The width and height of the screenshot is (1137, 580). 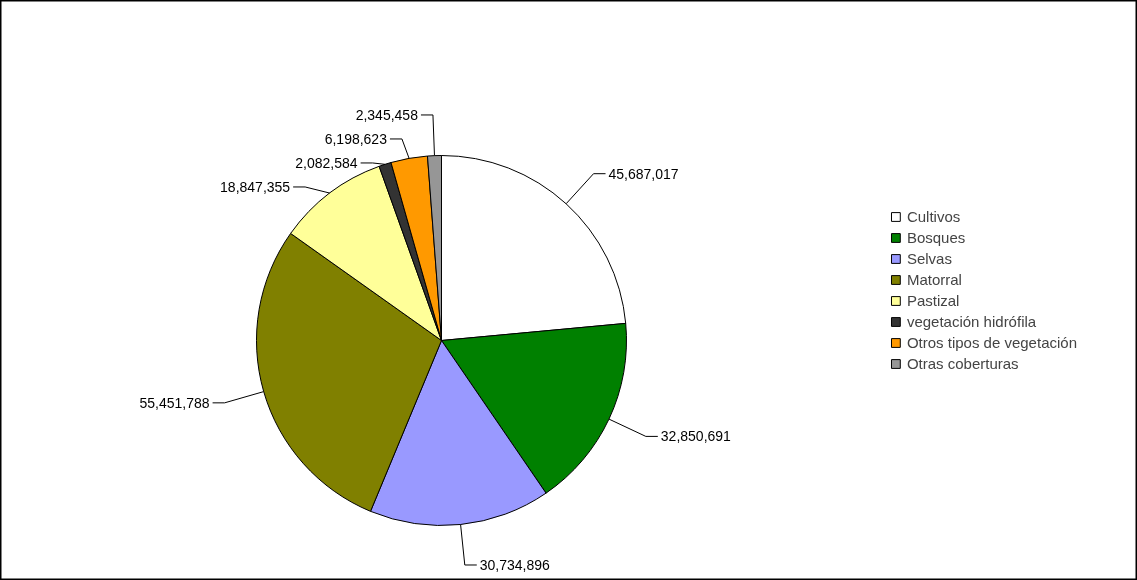 What do you see at coordinates (962, 363) in the screenshot?
I see `legend-label: Otras coberturas` at bounding box center [962, 363].